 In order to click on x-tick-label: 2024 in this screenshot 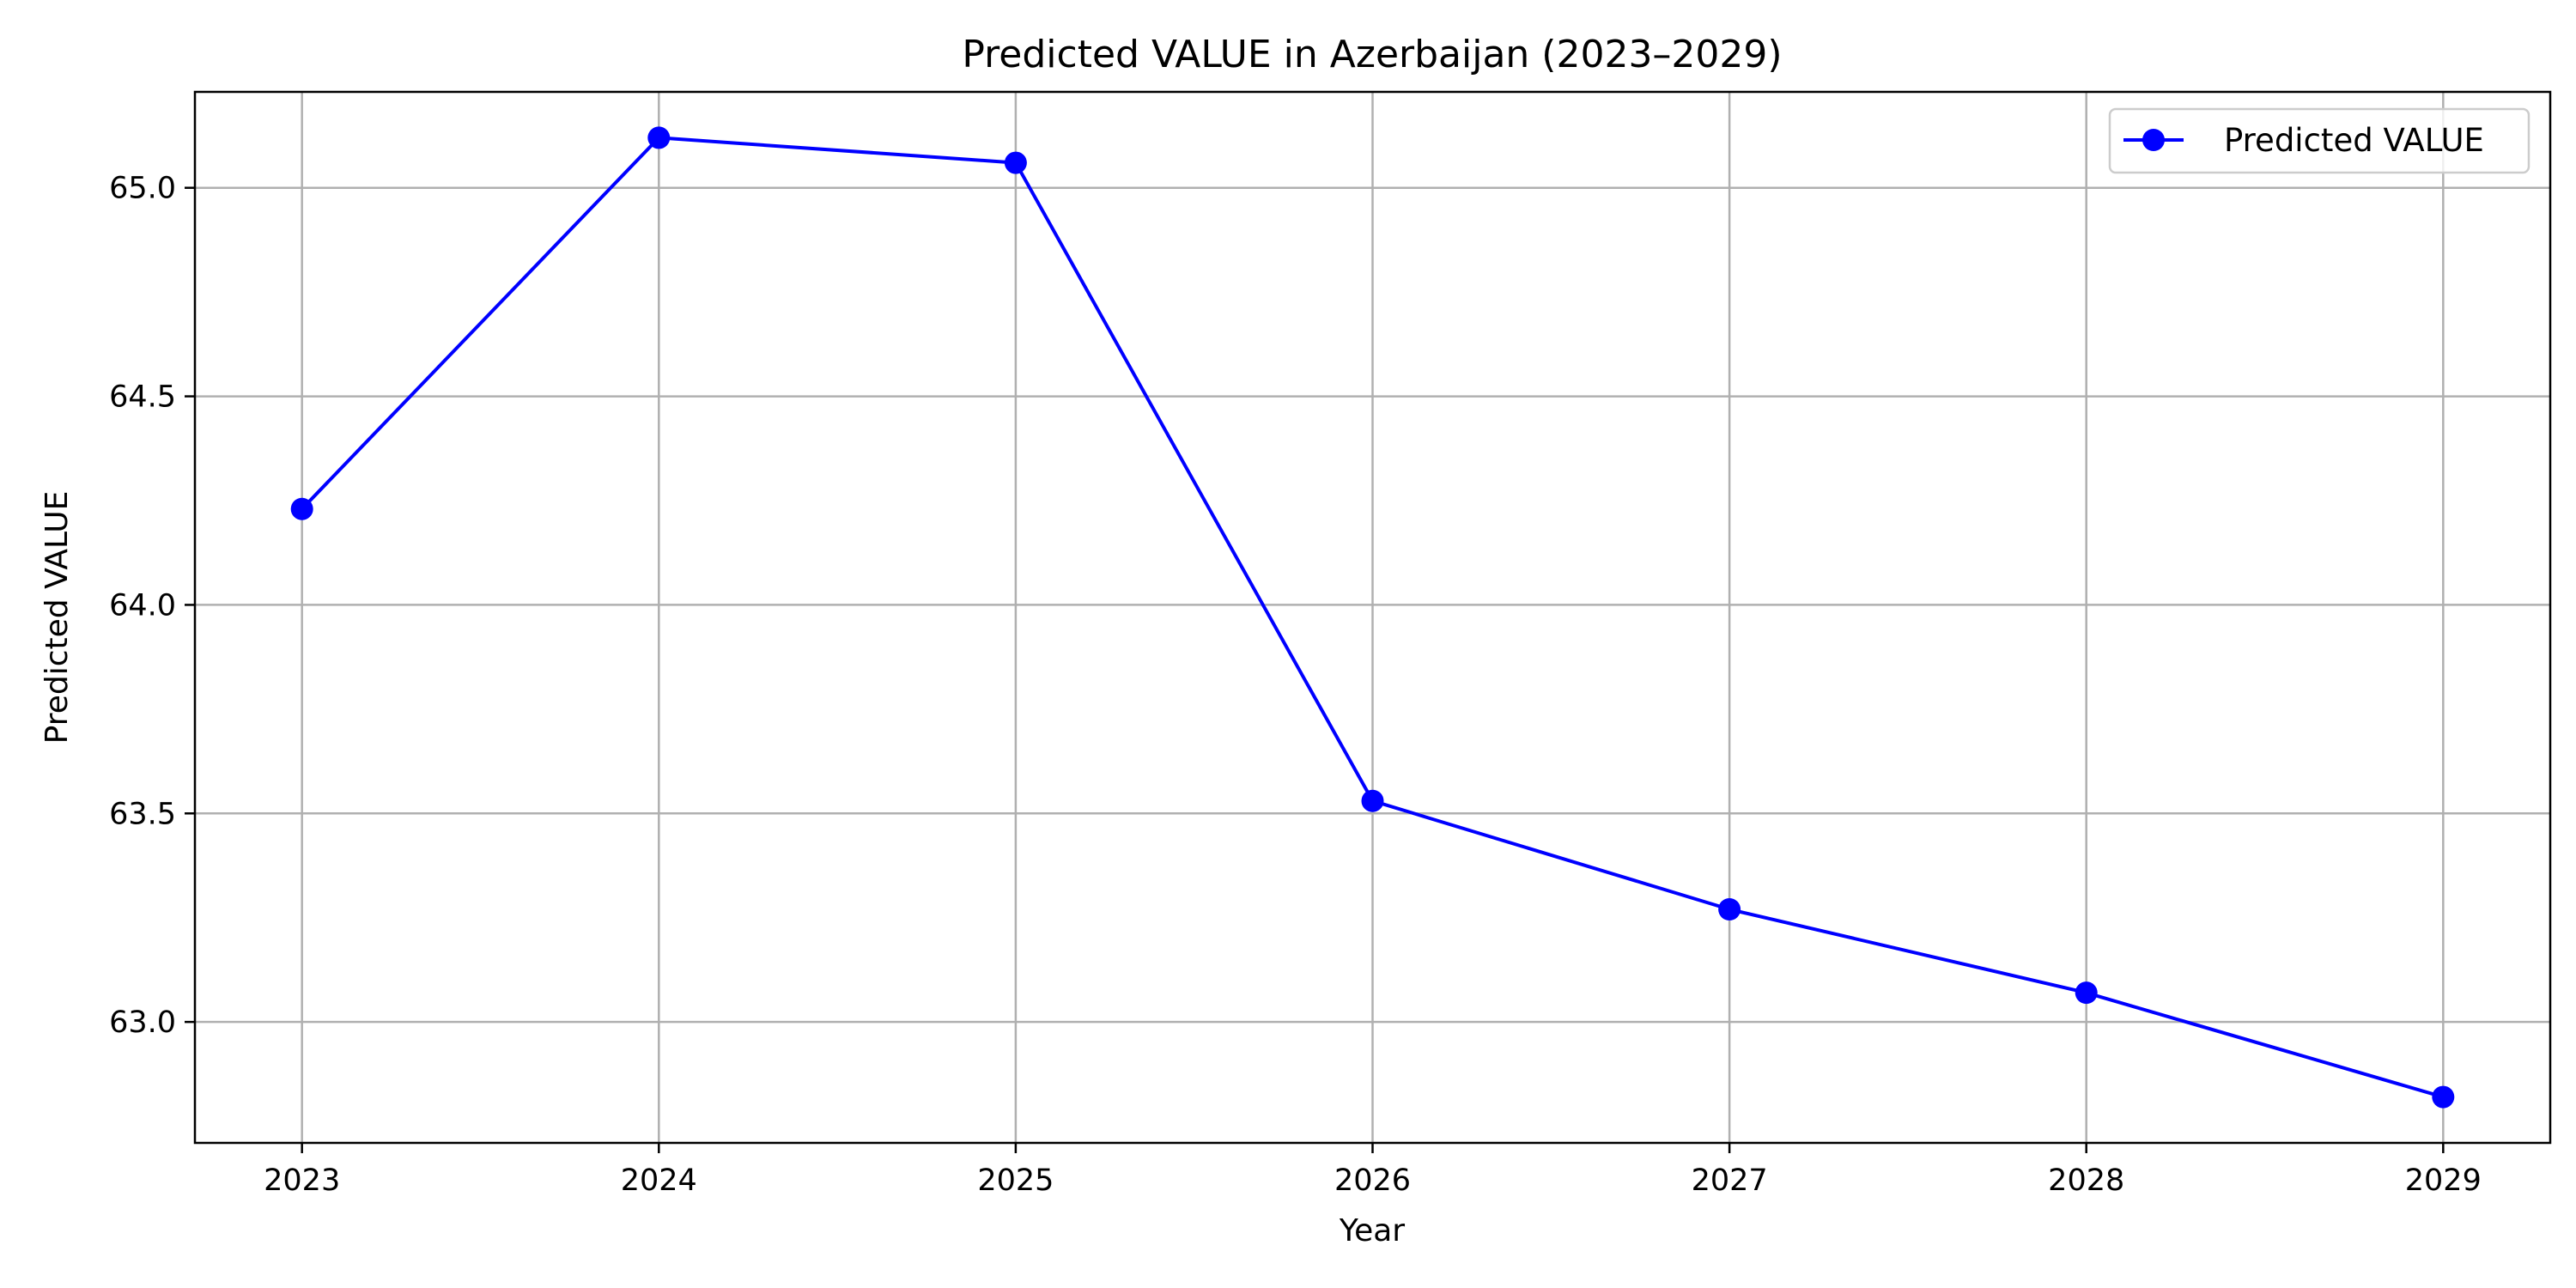, I will do `click(659, 1180)`.